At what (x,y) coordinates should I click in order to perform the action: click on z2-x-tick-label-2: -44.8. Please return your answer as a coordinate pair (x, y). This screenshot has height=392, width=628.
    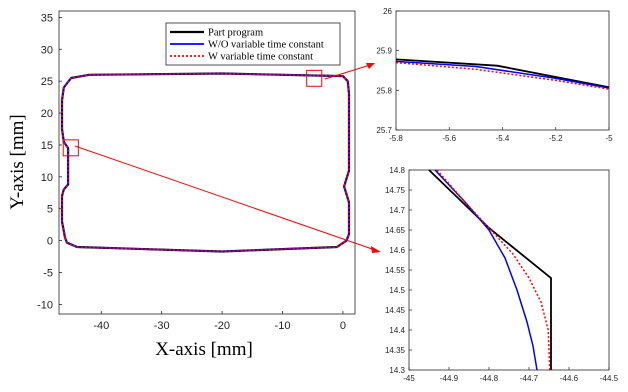
    Looking at the image, I should click on (489, 378).